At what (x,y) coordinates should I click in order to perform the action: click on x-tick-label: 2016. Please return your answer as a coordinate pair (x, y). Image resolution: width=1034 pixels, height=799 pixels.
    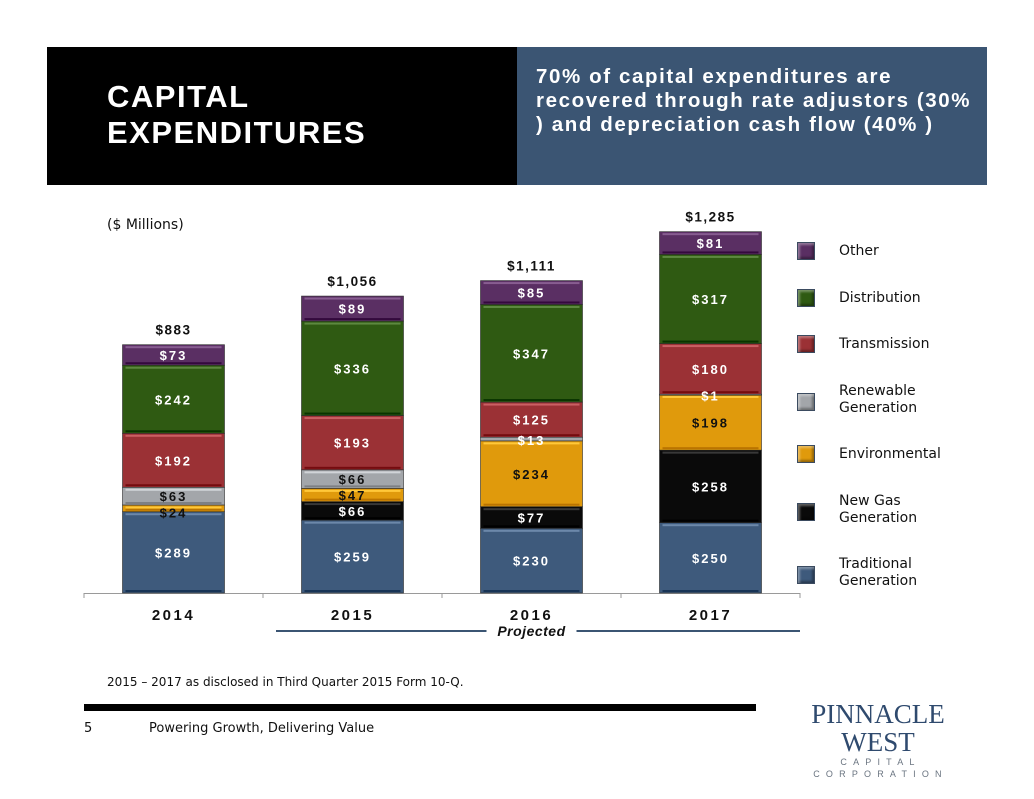
    Looking at the image, I should click on (531, 615).